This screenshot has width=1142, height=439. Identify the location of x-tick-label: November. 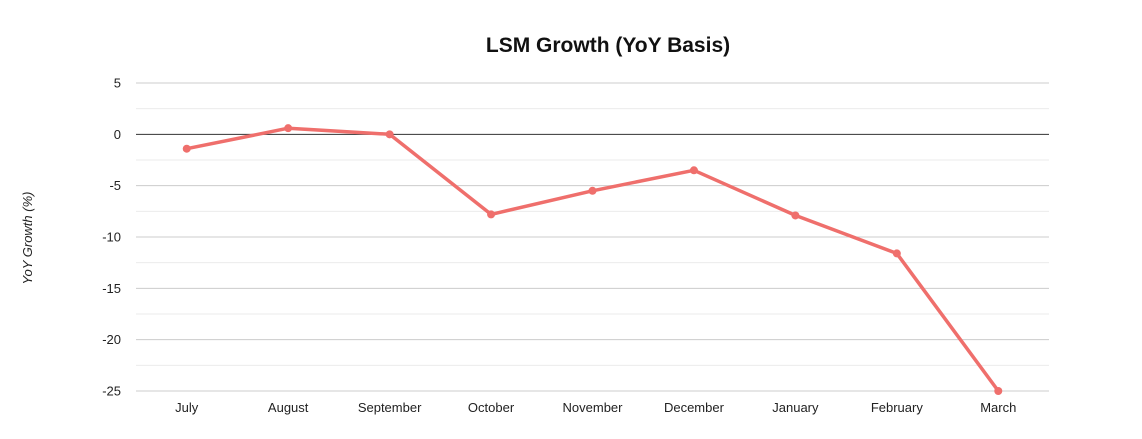
(593, 407).